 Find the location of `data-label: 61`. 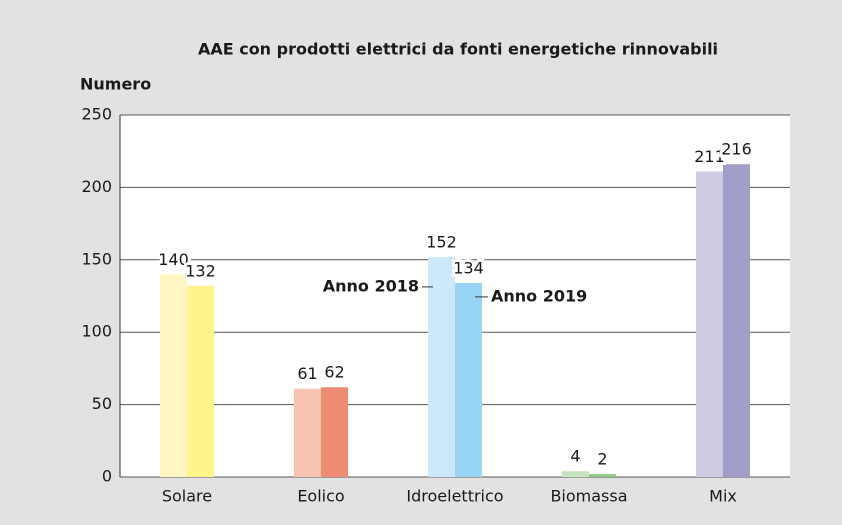

data-label: 61 is located at coordinates (307, 373).